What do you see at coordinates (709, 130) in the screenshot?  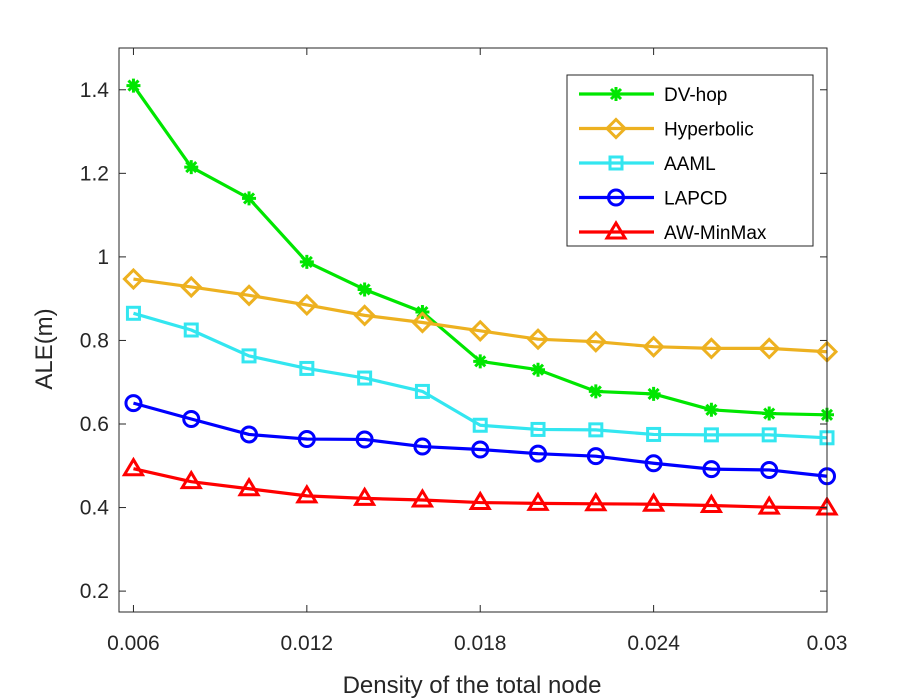 I see `legend-label: Hyperbolic` at bounding box center [709, 130].